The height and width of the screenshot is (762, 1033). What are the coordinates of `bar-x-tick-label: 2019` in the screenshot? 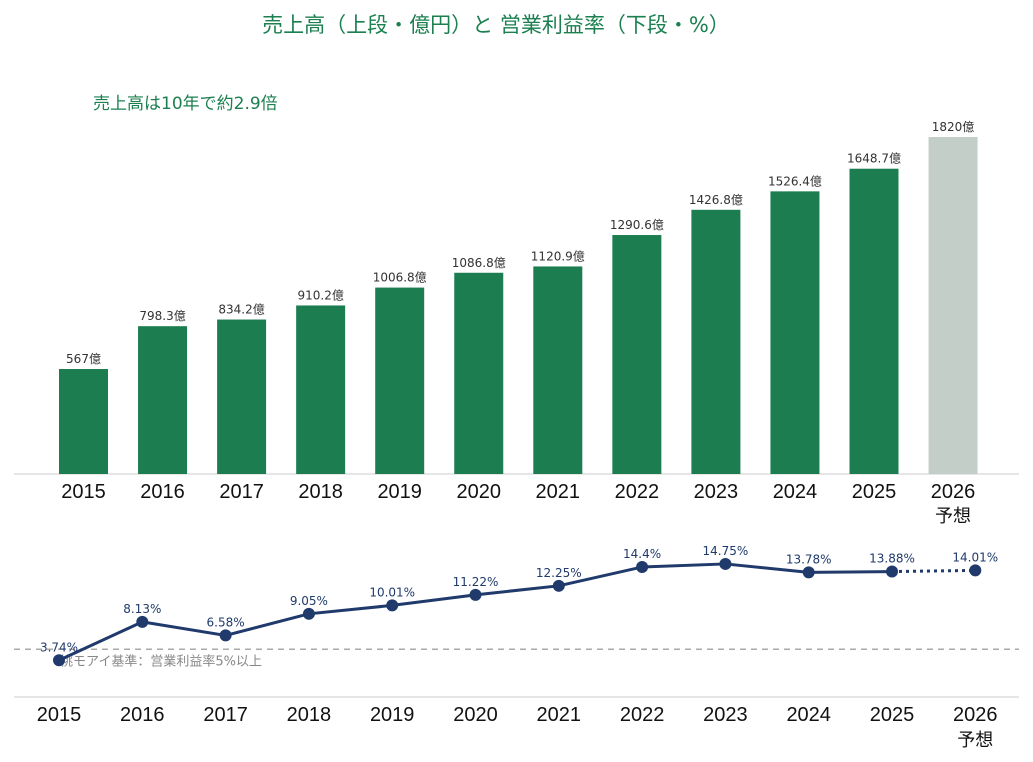 It's located at (399, 492).